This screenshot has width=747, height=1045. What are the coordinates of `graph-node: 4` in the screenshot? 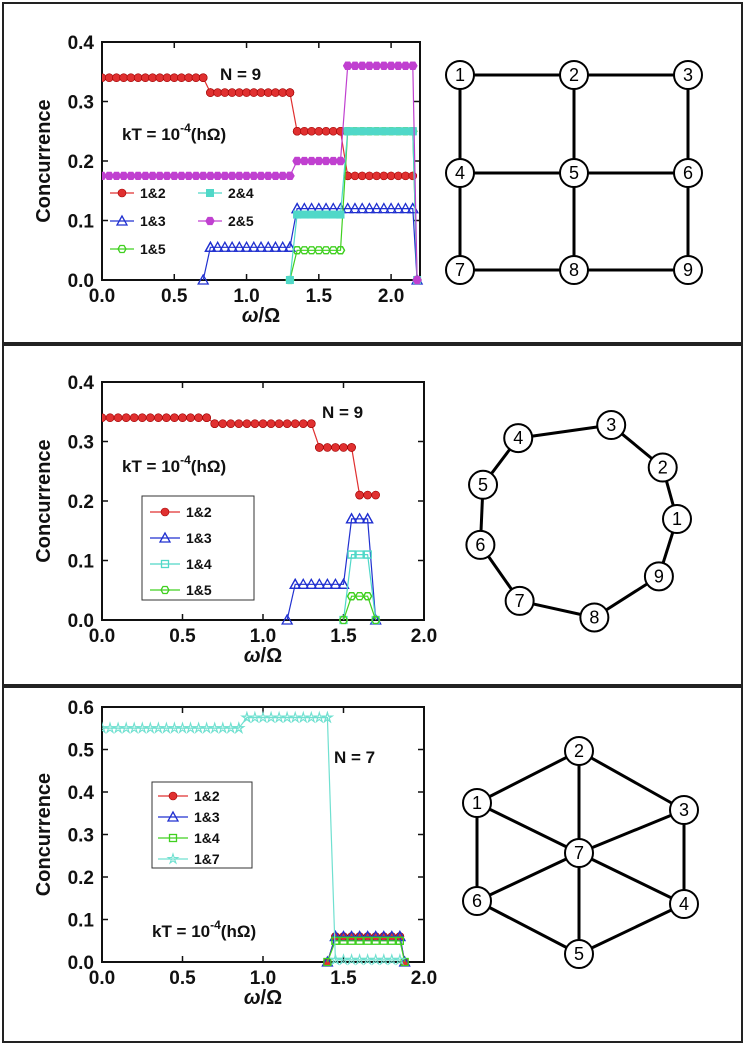 It's located at (684, 904).